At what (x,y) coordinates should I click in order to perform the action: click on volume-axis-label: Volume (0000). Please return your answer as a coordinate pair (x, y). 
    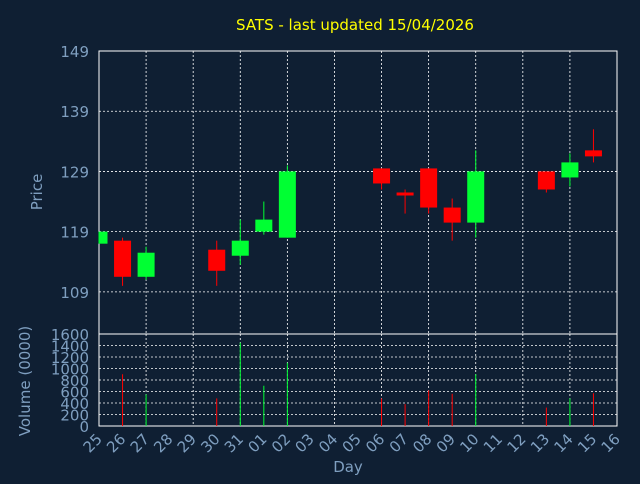
    Looking at the image, I should click on (25, 381).